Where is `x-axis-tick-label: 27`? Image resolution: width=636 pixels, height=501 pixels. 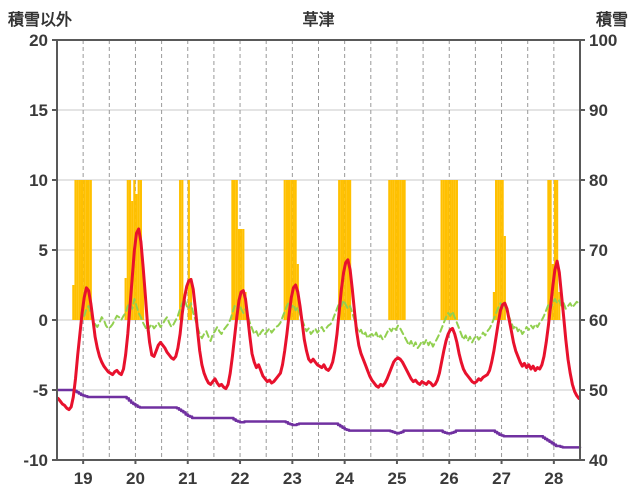 x-axis-tick-label: 27 is located at coordinates (501, 478).